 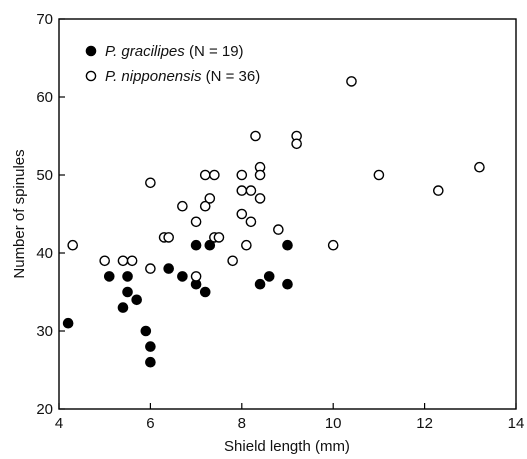 I want to click on y-tick-label: 70, so click(x=44, y=19).